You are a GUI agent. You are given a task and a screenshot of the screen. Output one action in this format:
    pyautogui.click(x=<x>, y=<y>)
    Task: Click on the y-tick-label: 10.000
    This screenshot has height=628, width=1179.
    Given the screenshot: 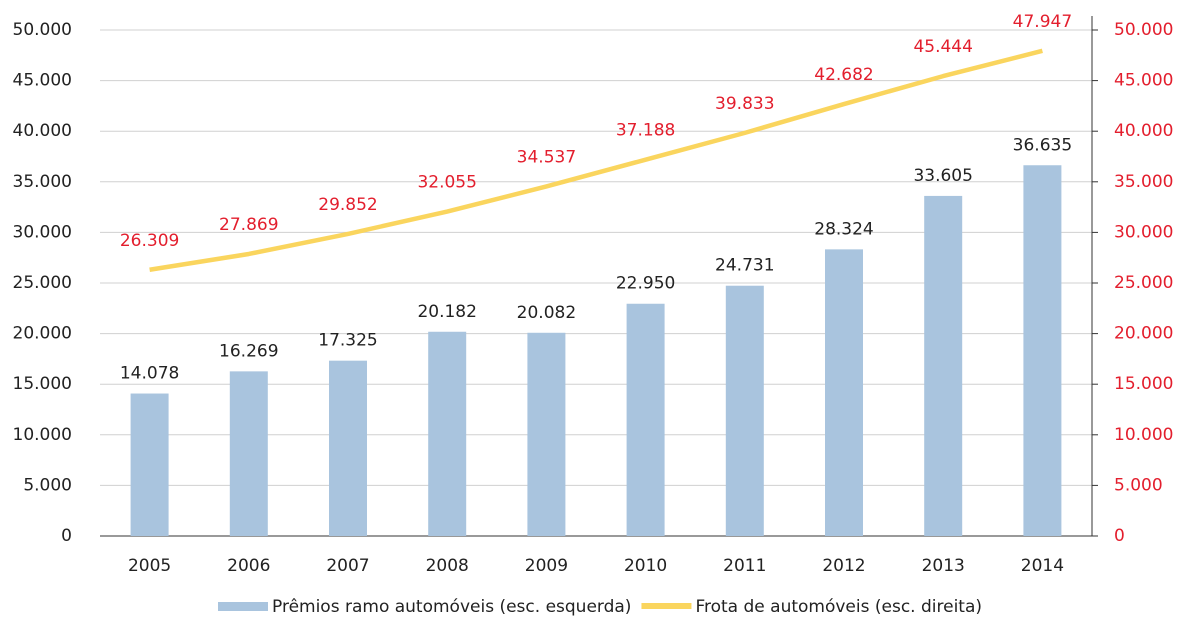 What is the action you would take?
    pyautogui.click(x=42, y=435)
    